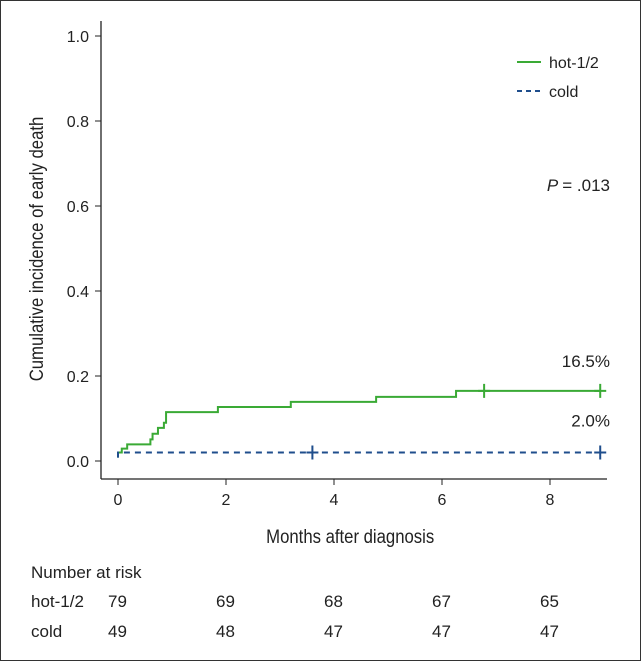 The height and width of the screenshot is (661, 641). I want to click on end-label: 2.0%, so click(590, 421).